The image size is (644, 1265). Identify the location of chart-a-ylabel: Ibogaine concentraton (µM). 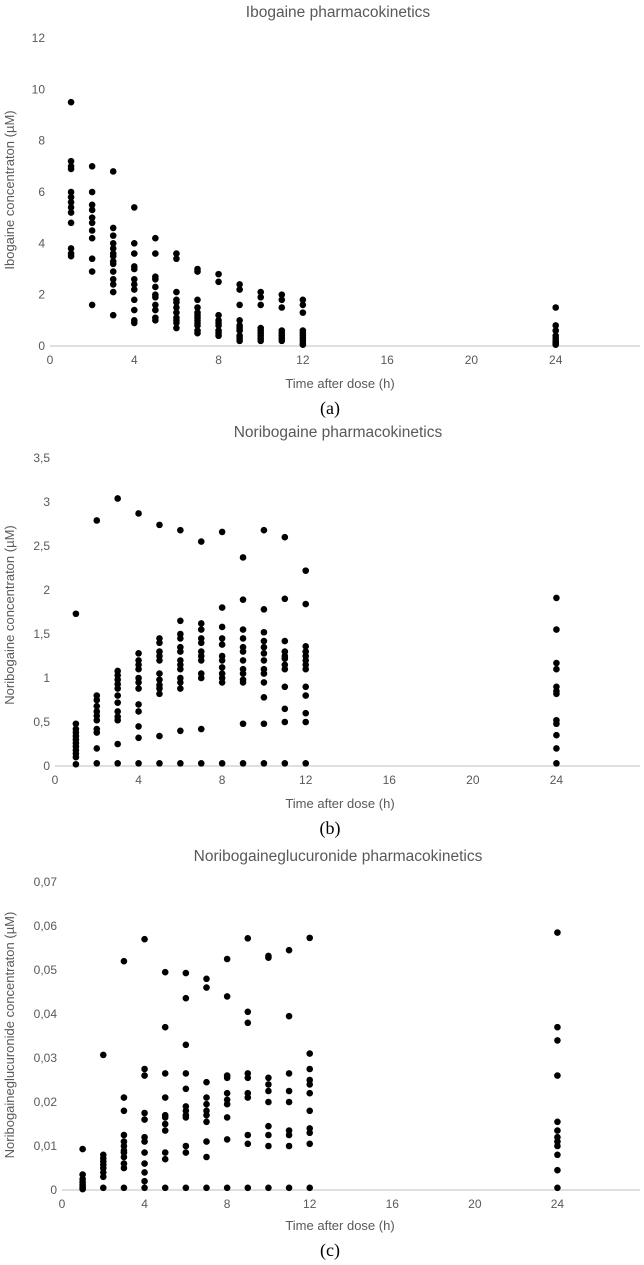
(9, 189).